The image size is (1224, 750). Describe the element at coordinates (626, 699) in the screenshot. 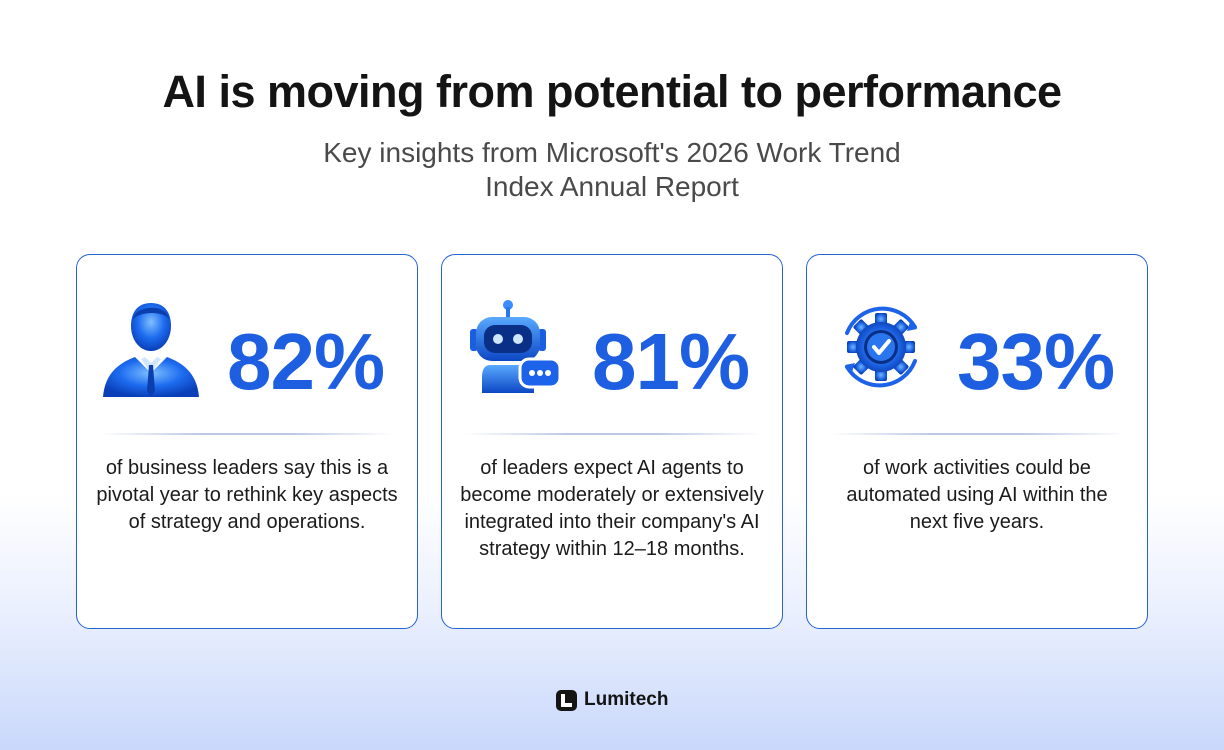

I see `brand-name: Lumitech` at that location.